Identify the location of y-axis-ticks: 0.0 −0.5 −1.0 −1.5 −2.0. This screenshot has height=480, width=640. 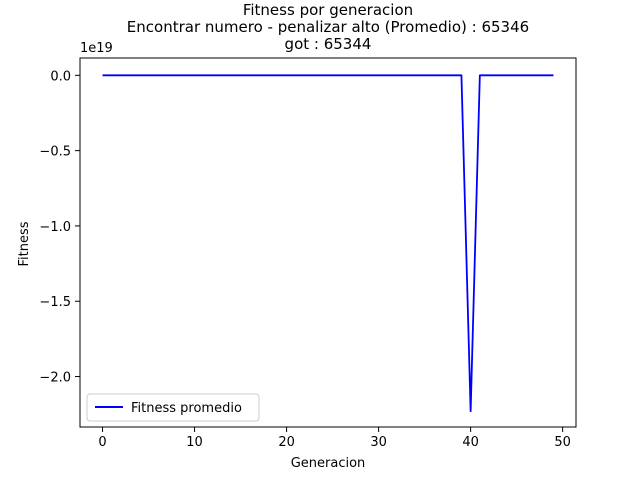
(59, 227).